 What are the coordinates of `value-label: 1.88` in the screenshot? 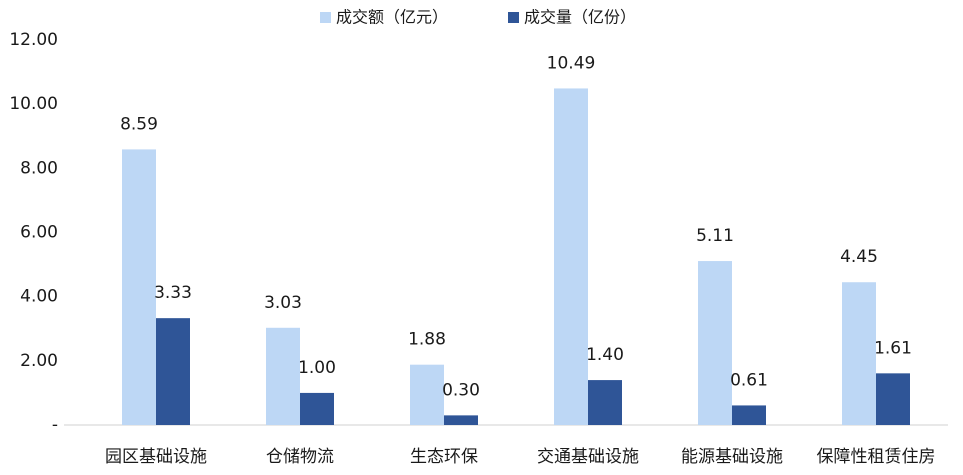 It's located at (427, 340).